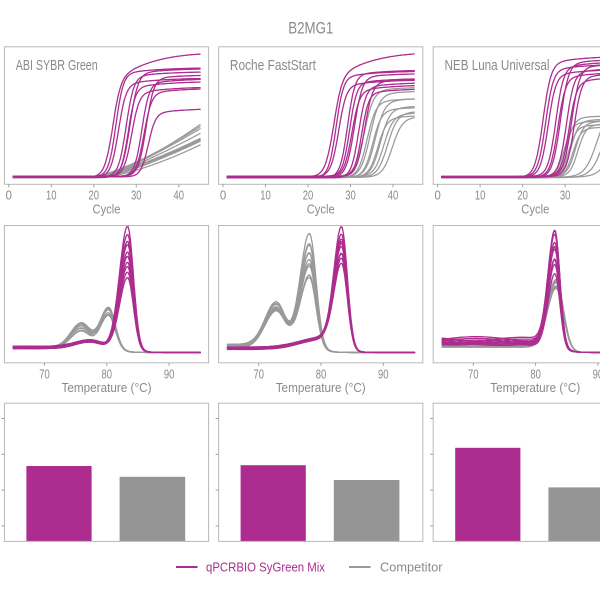 This screenshot has width=600, height=605. Describe the element at coordinates (411, 568) in the screenshot. I see `svg-text: Competitor` at that location.